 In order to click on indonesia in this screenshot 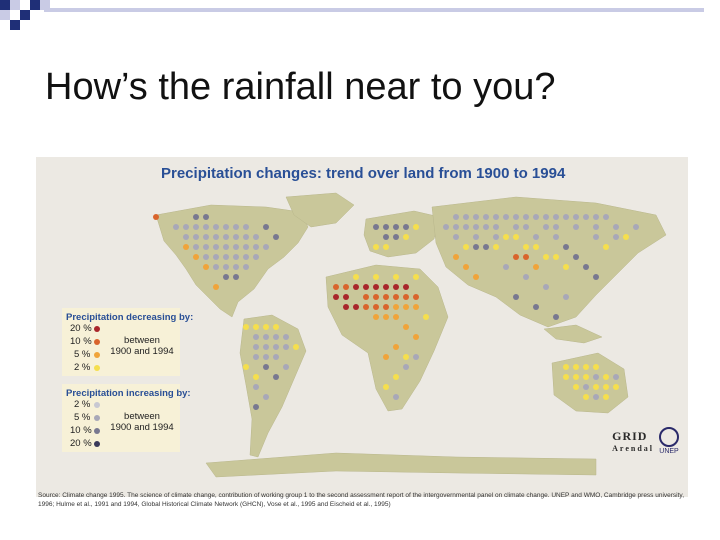, I will do `click(573, 334)`.